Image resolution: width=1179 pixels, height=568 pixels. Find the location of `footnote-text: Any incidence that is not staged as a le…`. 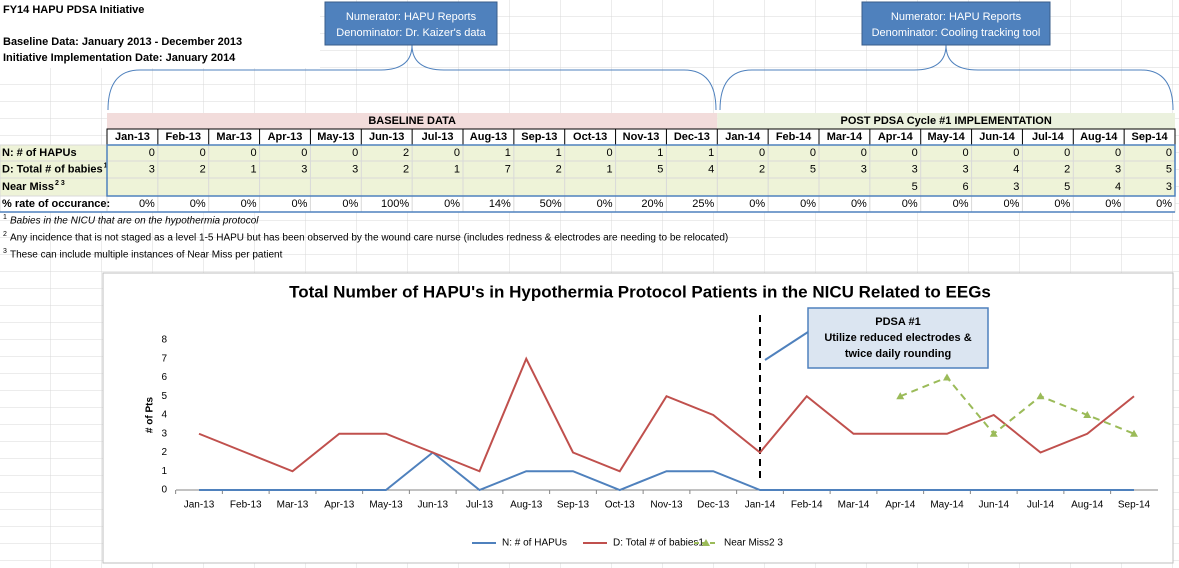

footnote-text: Any incidence that is not staged as a le… is located at coordinates (369, 238).